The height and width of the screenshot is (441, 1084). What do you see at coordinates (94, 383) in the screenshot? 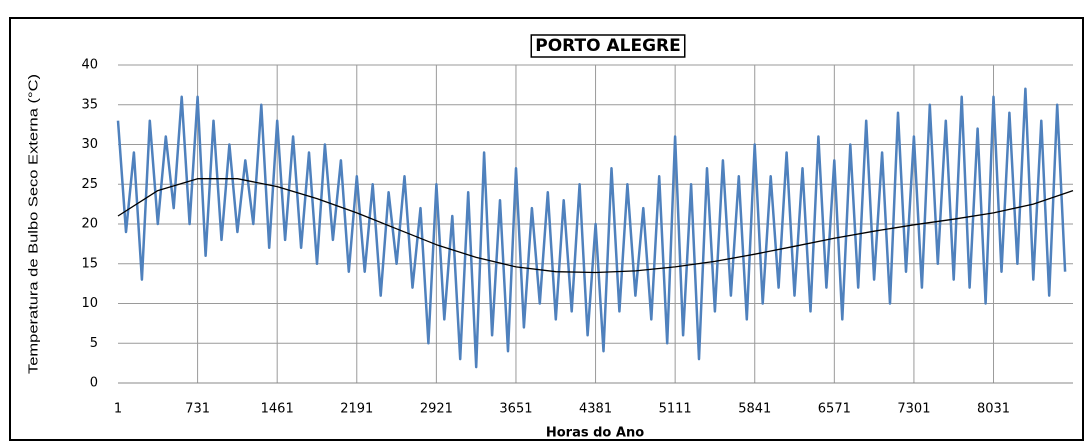
I see `y-tick-label: 0` at bounding box center [94, 383].